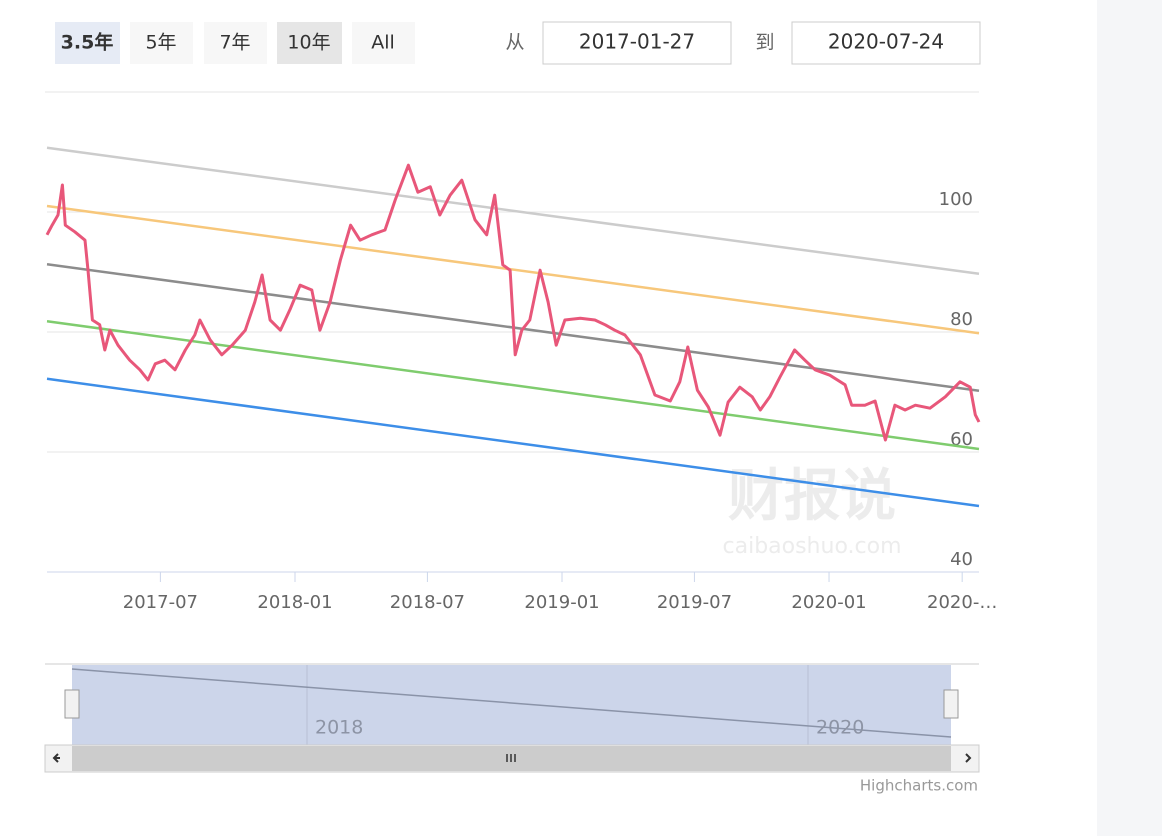 Image resolution: width=1162 pixels, height=836 pixels. Describe the element at coordinates (840, 728) in the screenshot. I see `navigator-label: 2020` at that location.